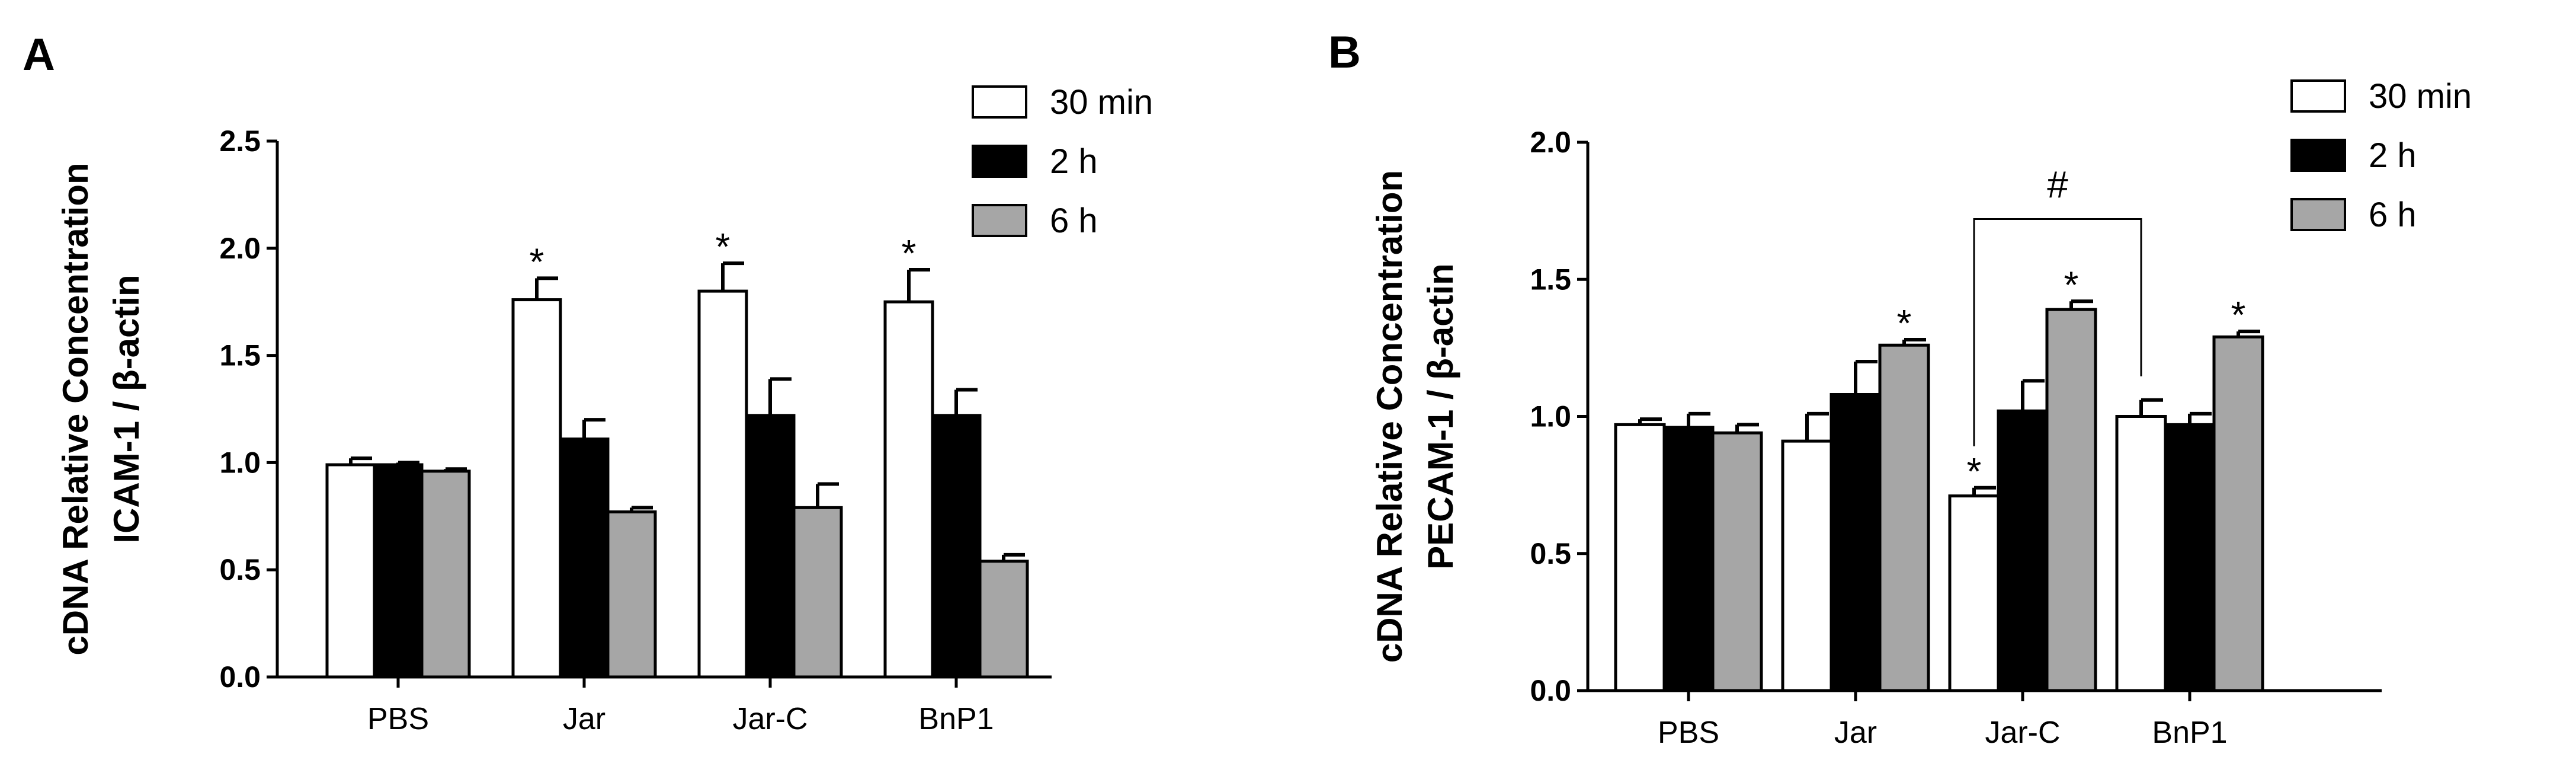 This screenshot has height=773, width=2576. What do you see at coordinates (1440, 416) in the screenshot?
I see `y-axis-title-line: PECAM-1 / β-actin` at bounding box center [1440, 416].